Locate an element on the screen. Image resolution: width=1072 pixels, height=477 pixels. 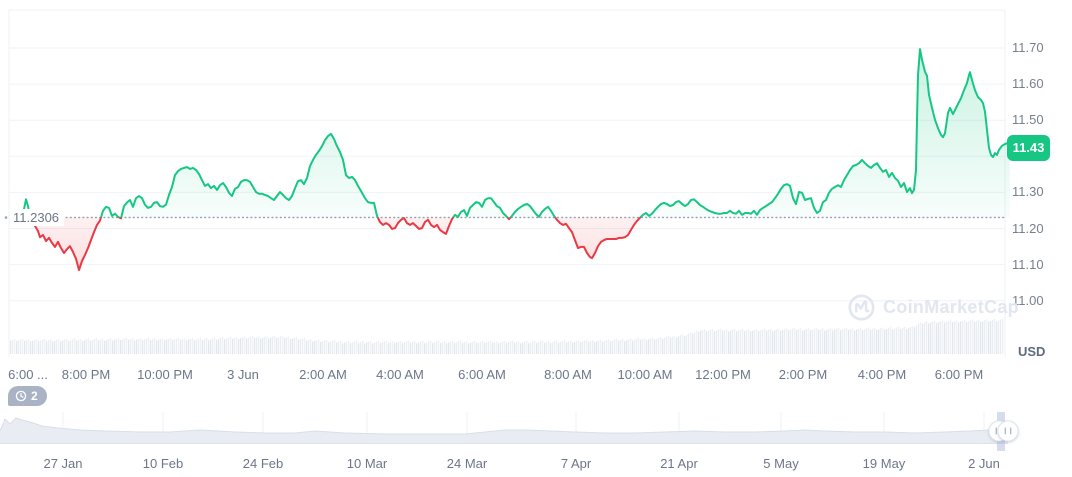
x-axis-label: 6:00 PM is located at coordinates (959, 374).